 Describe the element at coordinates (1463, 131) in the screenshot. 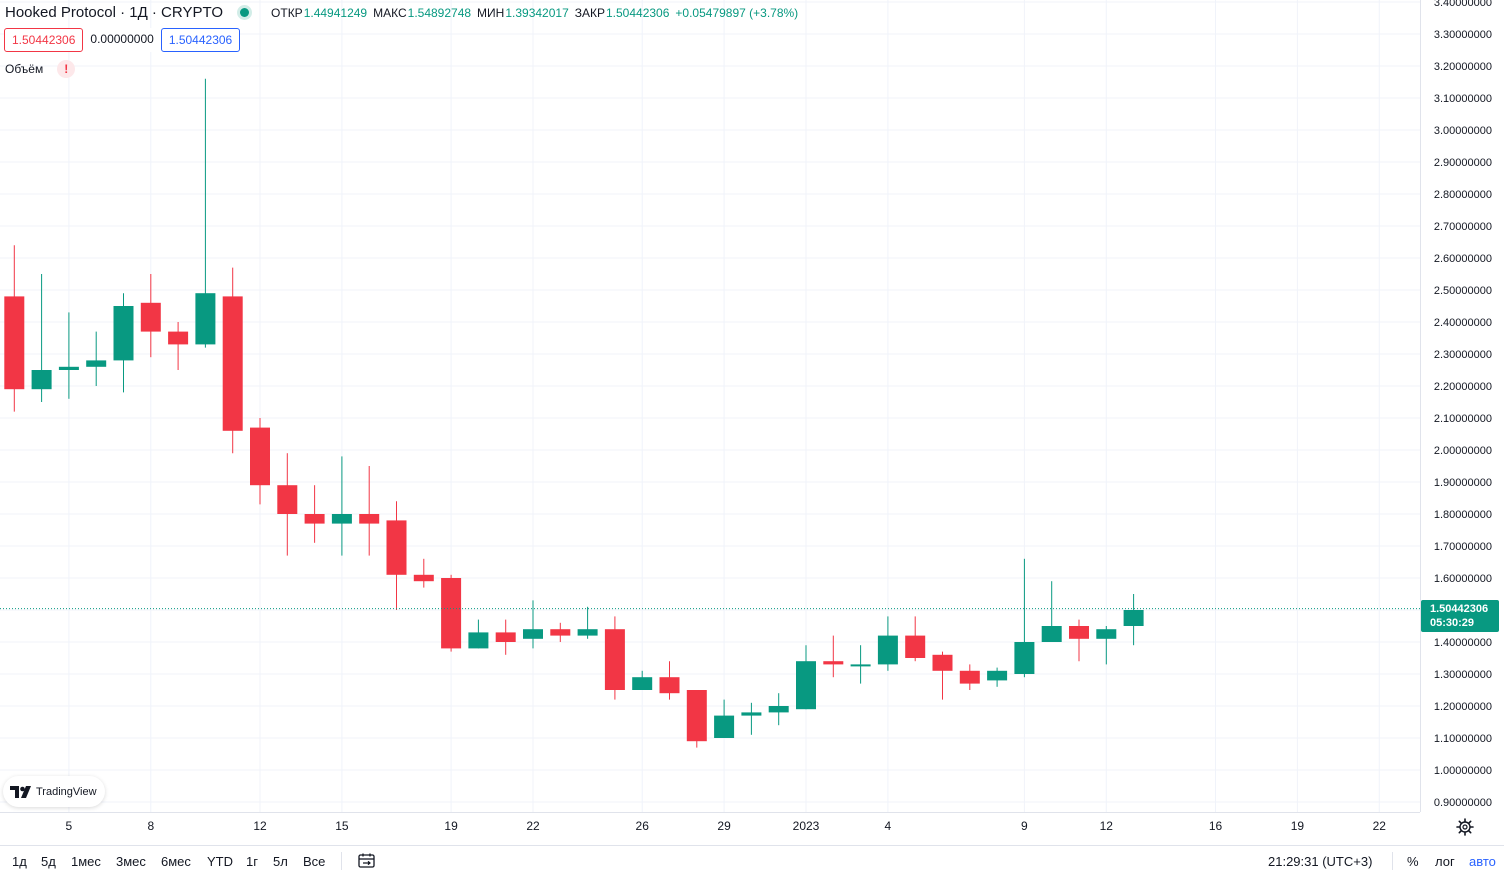

I see `y-tick-label: 3.00000000` at that location.